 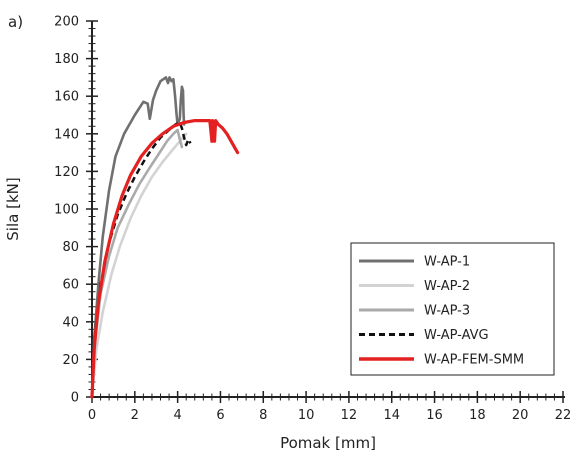 What do you see at coordinates (66, 134) in the screenshot?
I see `y-tick-label: 140` at bounding box center [66, 134].